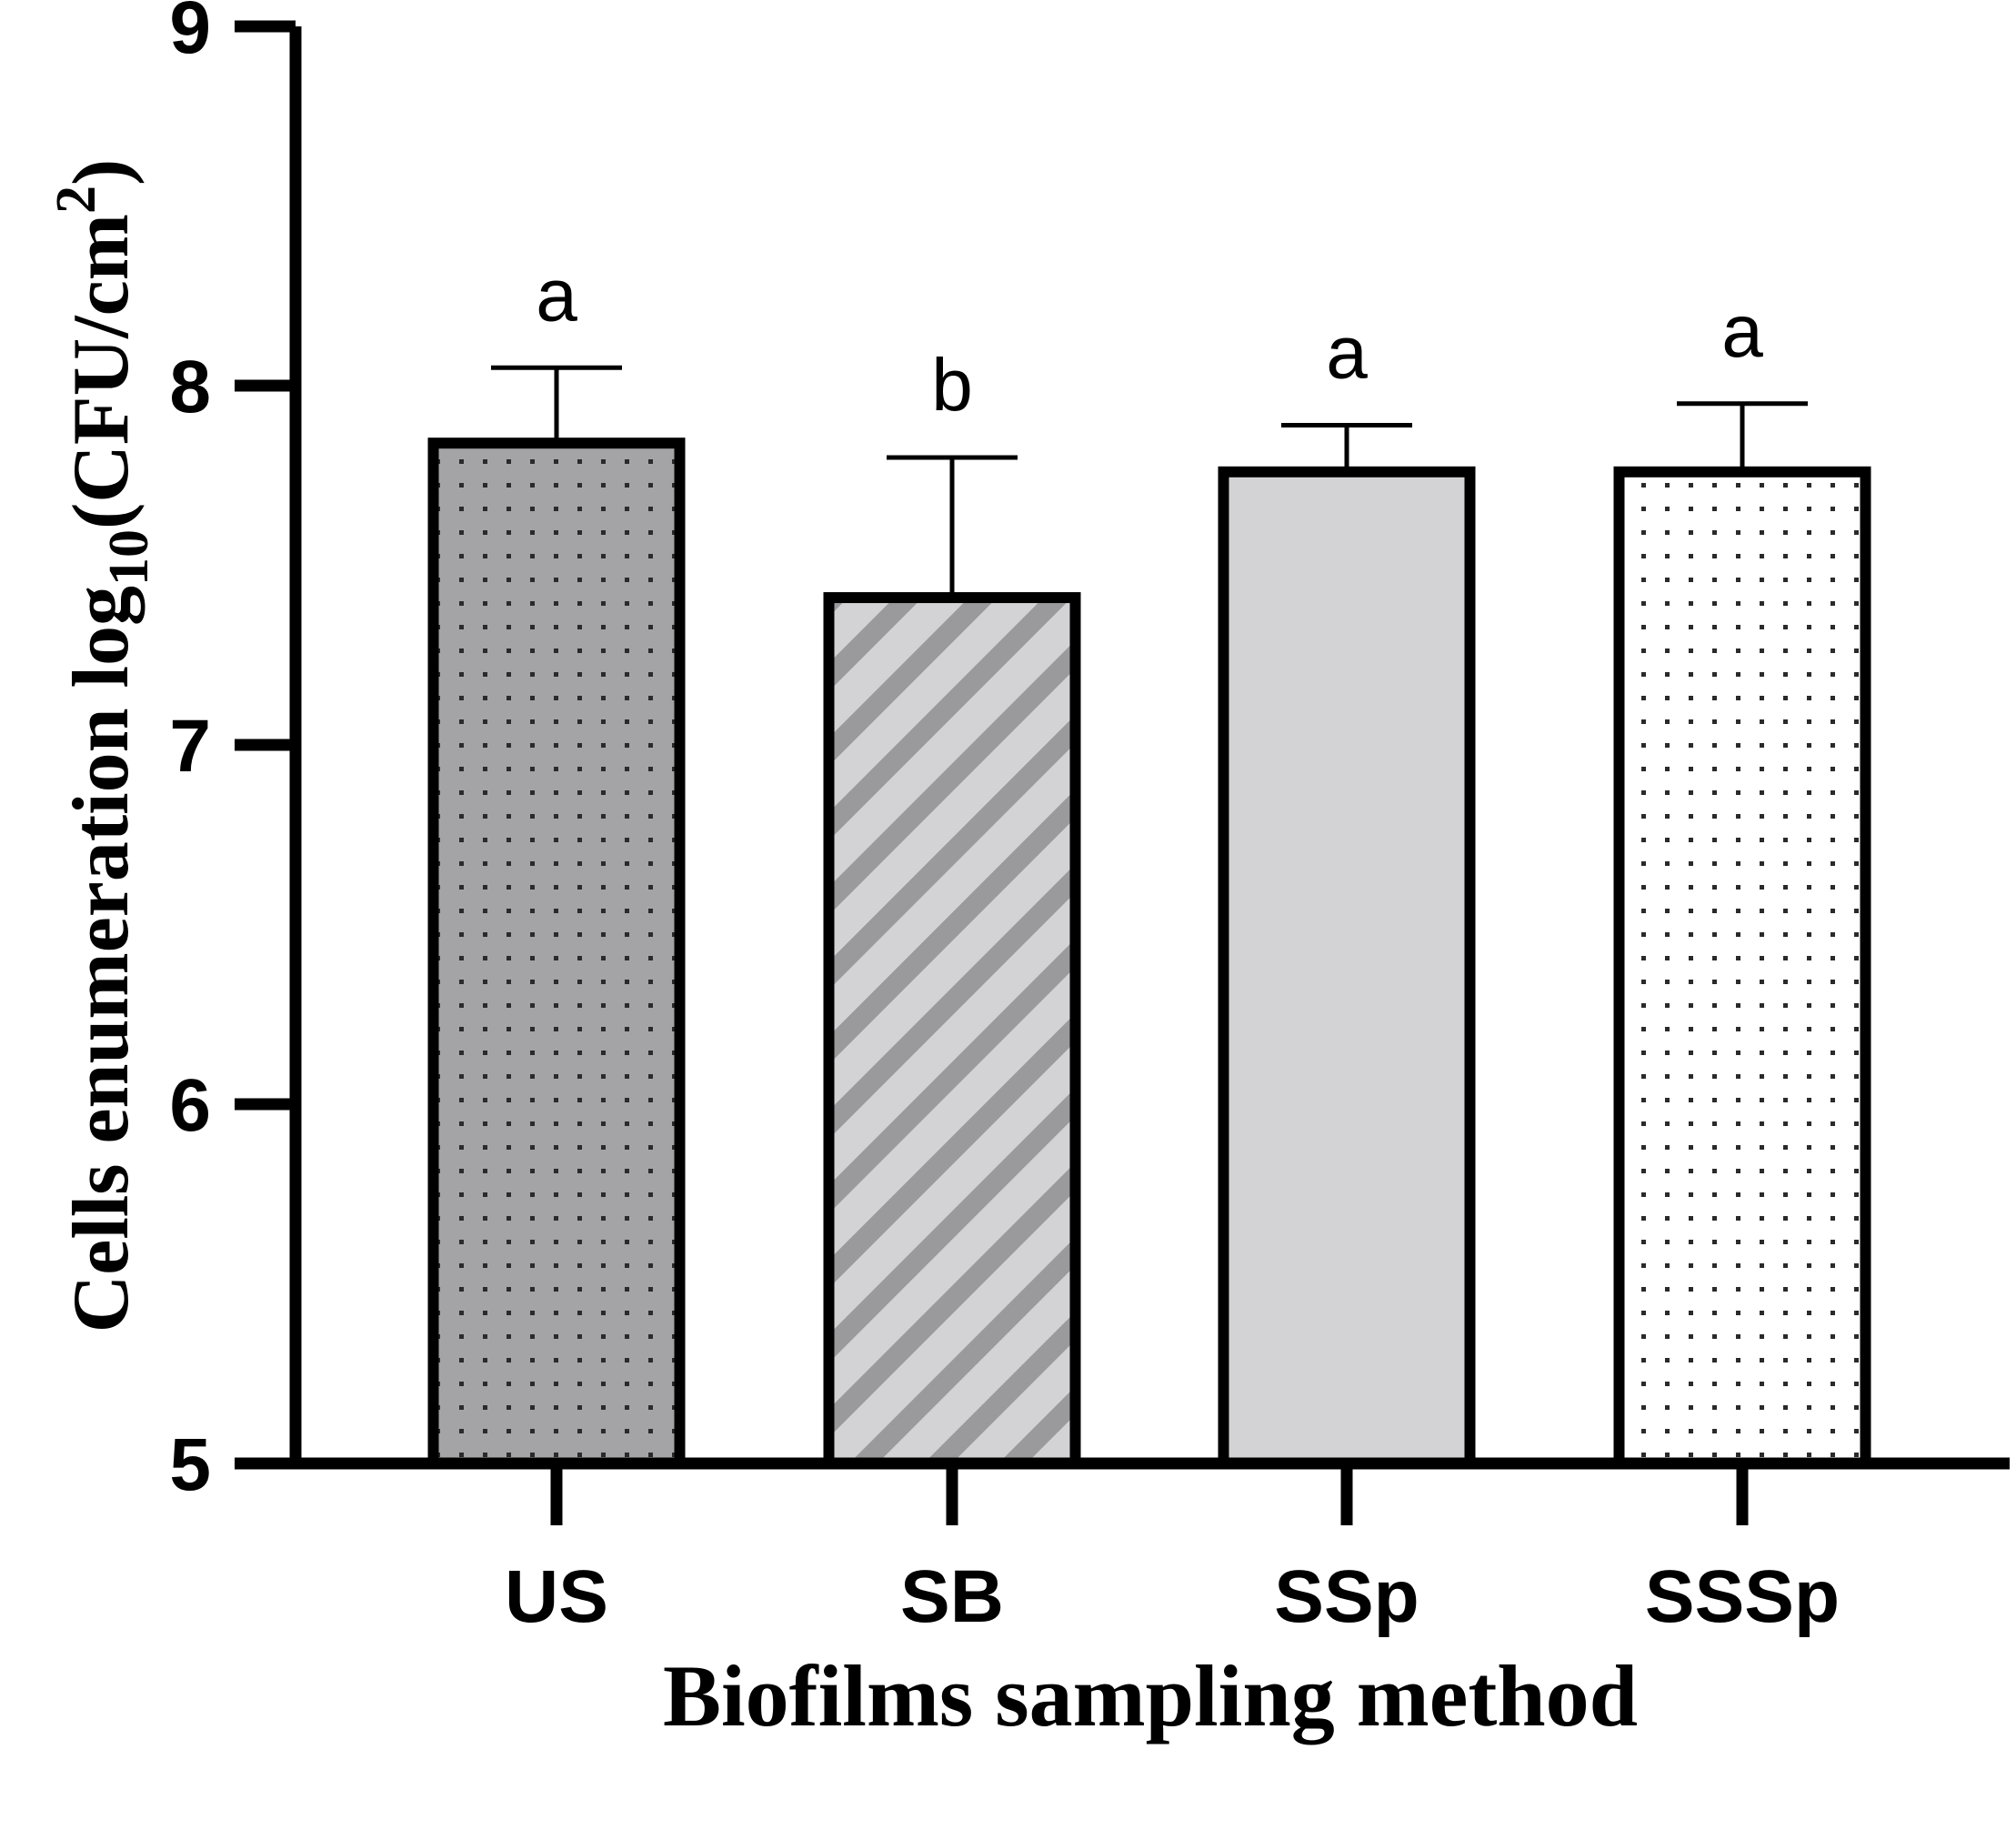 This screenshot has width=2016, height=1840. What do you see at coordinates (101, 172) in the screenshot?
I see `y-axis-title-close: )` at bounding box center [101, 172].